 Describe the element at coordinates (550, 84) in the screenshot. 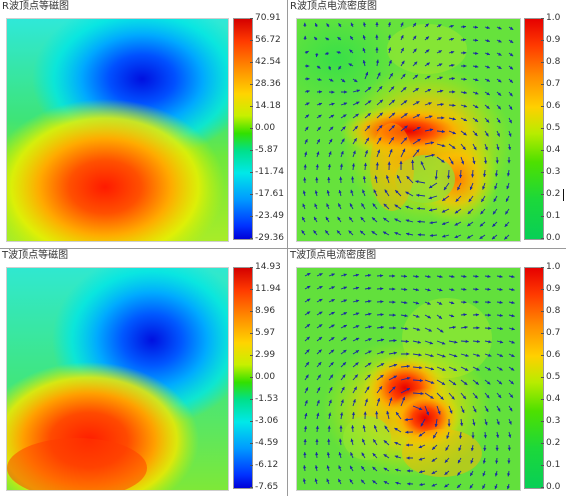

I see `scale-tick: 0.7` at that location.